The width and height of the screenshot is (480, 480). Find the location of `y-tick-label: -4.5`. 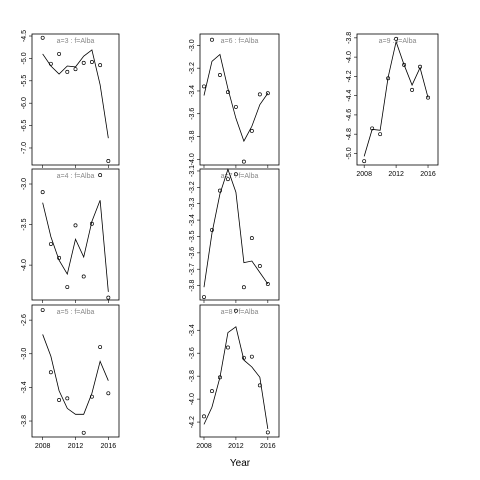

y-tick-label: -4.5 is located at coordinates (24, 36).